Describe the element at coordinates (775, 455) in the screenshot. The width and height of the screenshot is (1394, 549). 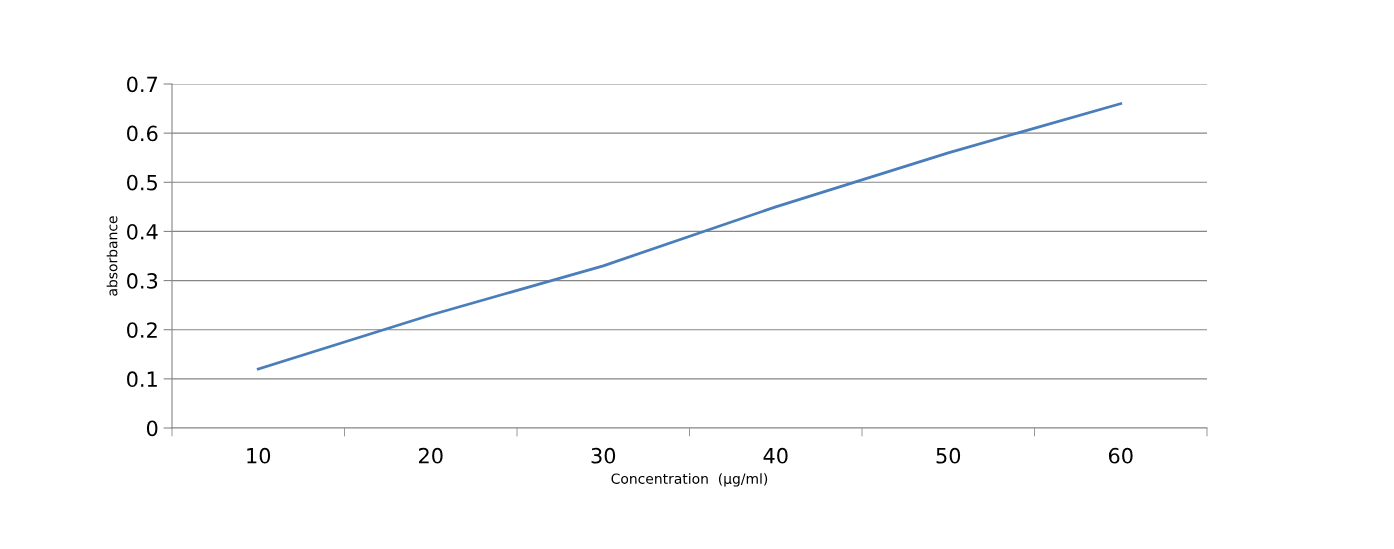
I see `x-tick-label: 40` at that location.